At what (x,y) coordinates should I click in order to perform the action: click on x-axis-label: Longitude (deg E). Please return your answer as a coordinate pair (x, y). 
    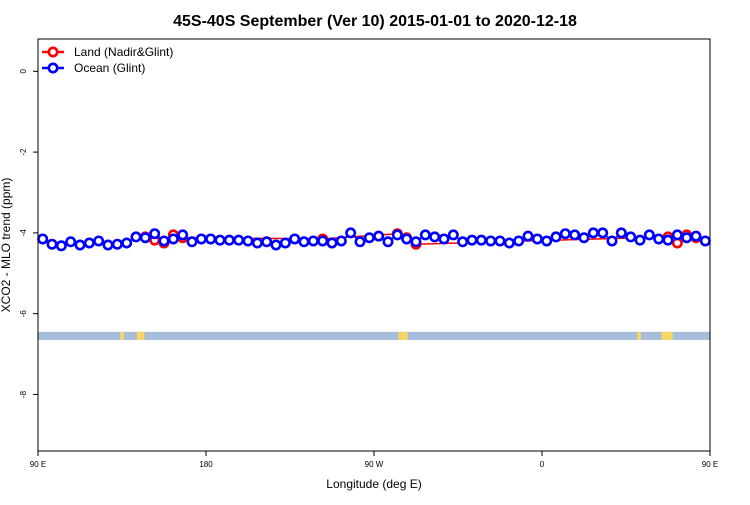
    Looking at the image, I should click on (373, 484).